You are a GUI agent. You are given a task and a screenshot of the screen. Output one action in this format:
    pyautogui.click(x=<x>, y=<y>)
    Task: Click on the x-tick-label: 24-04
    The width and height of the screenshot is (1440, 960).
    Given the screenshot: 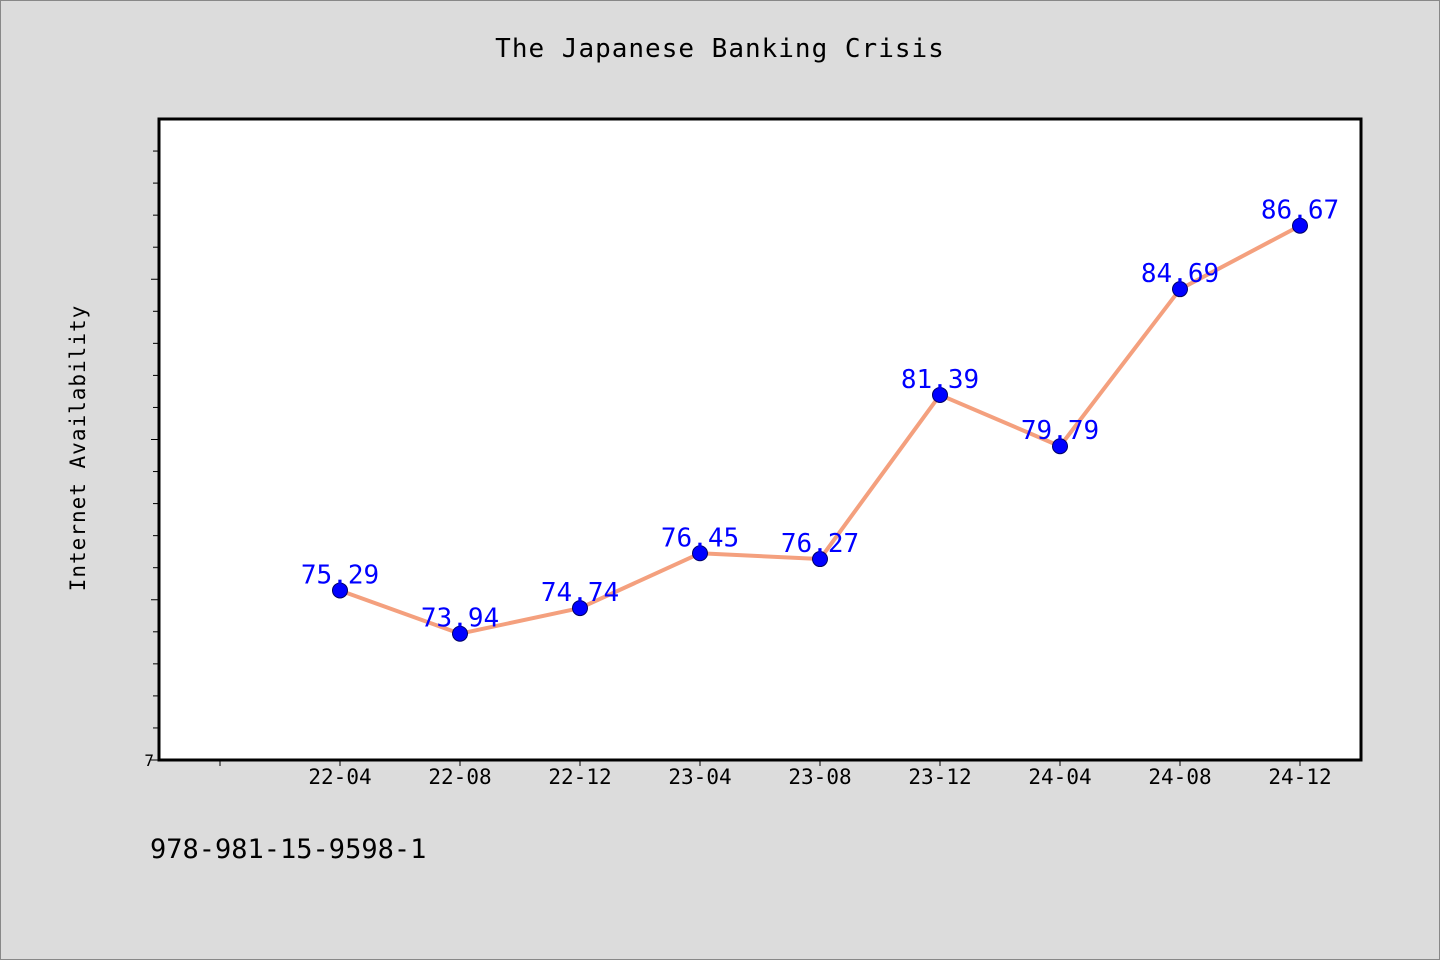 What is the action you would take?
    pyautogui.click(x=1059, y=777)
    